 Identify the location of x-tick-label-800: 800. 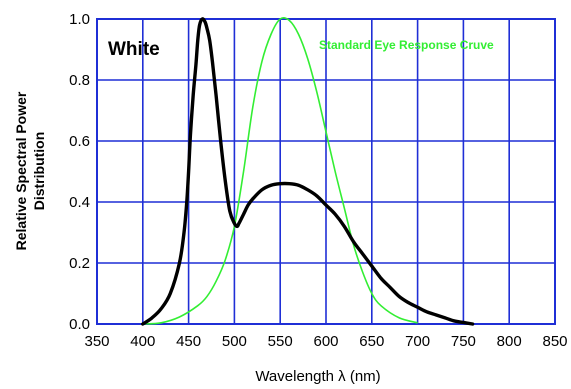
(509, 341).